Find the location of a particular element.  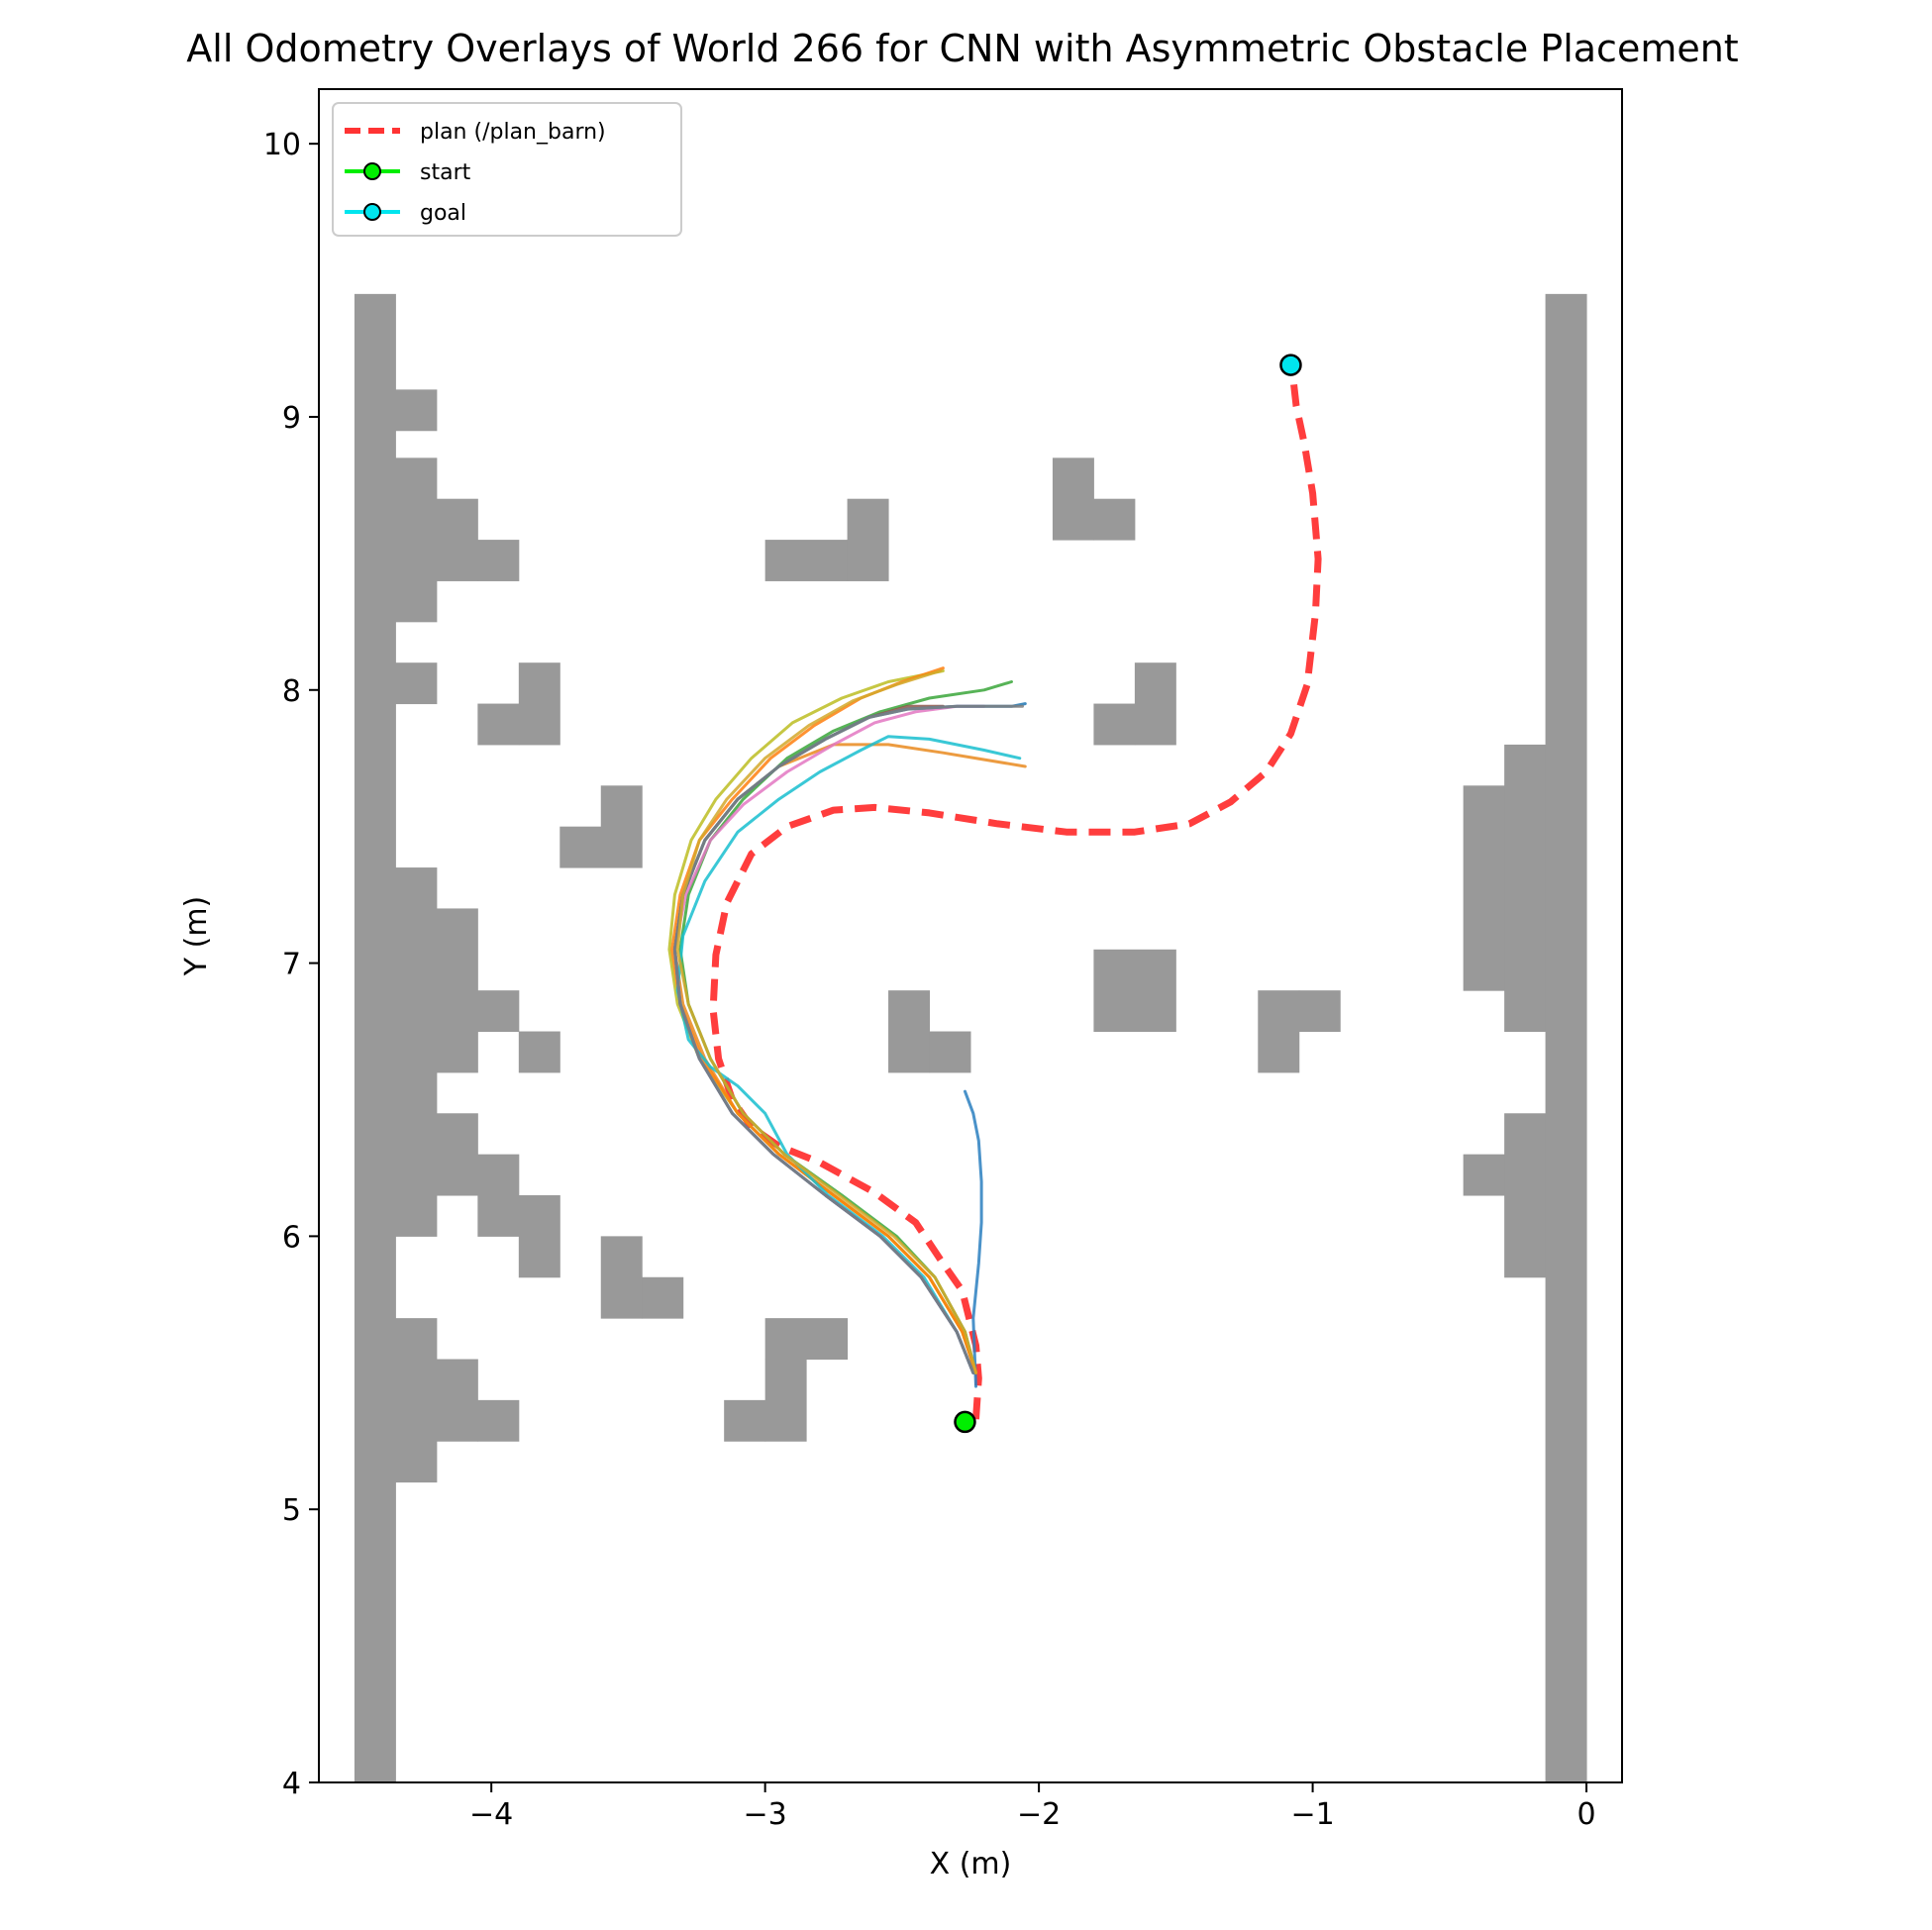

legend: plan (/plan_barn)start goal is located at coordinates (507, 169).